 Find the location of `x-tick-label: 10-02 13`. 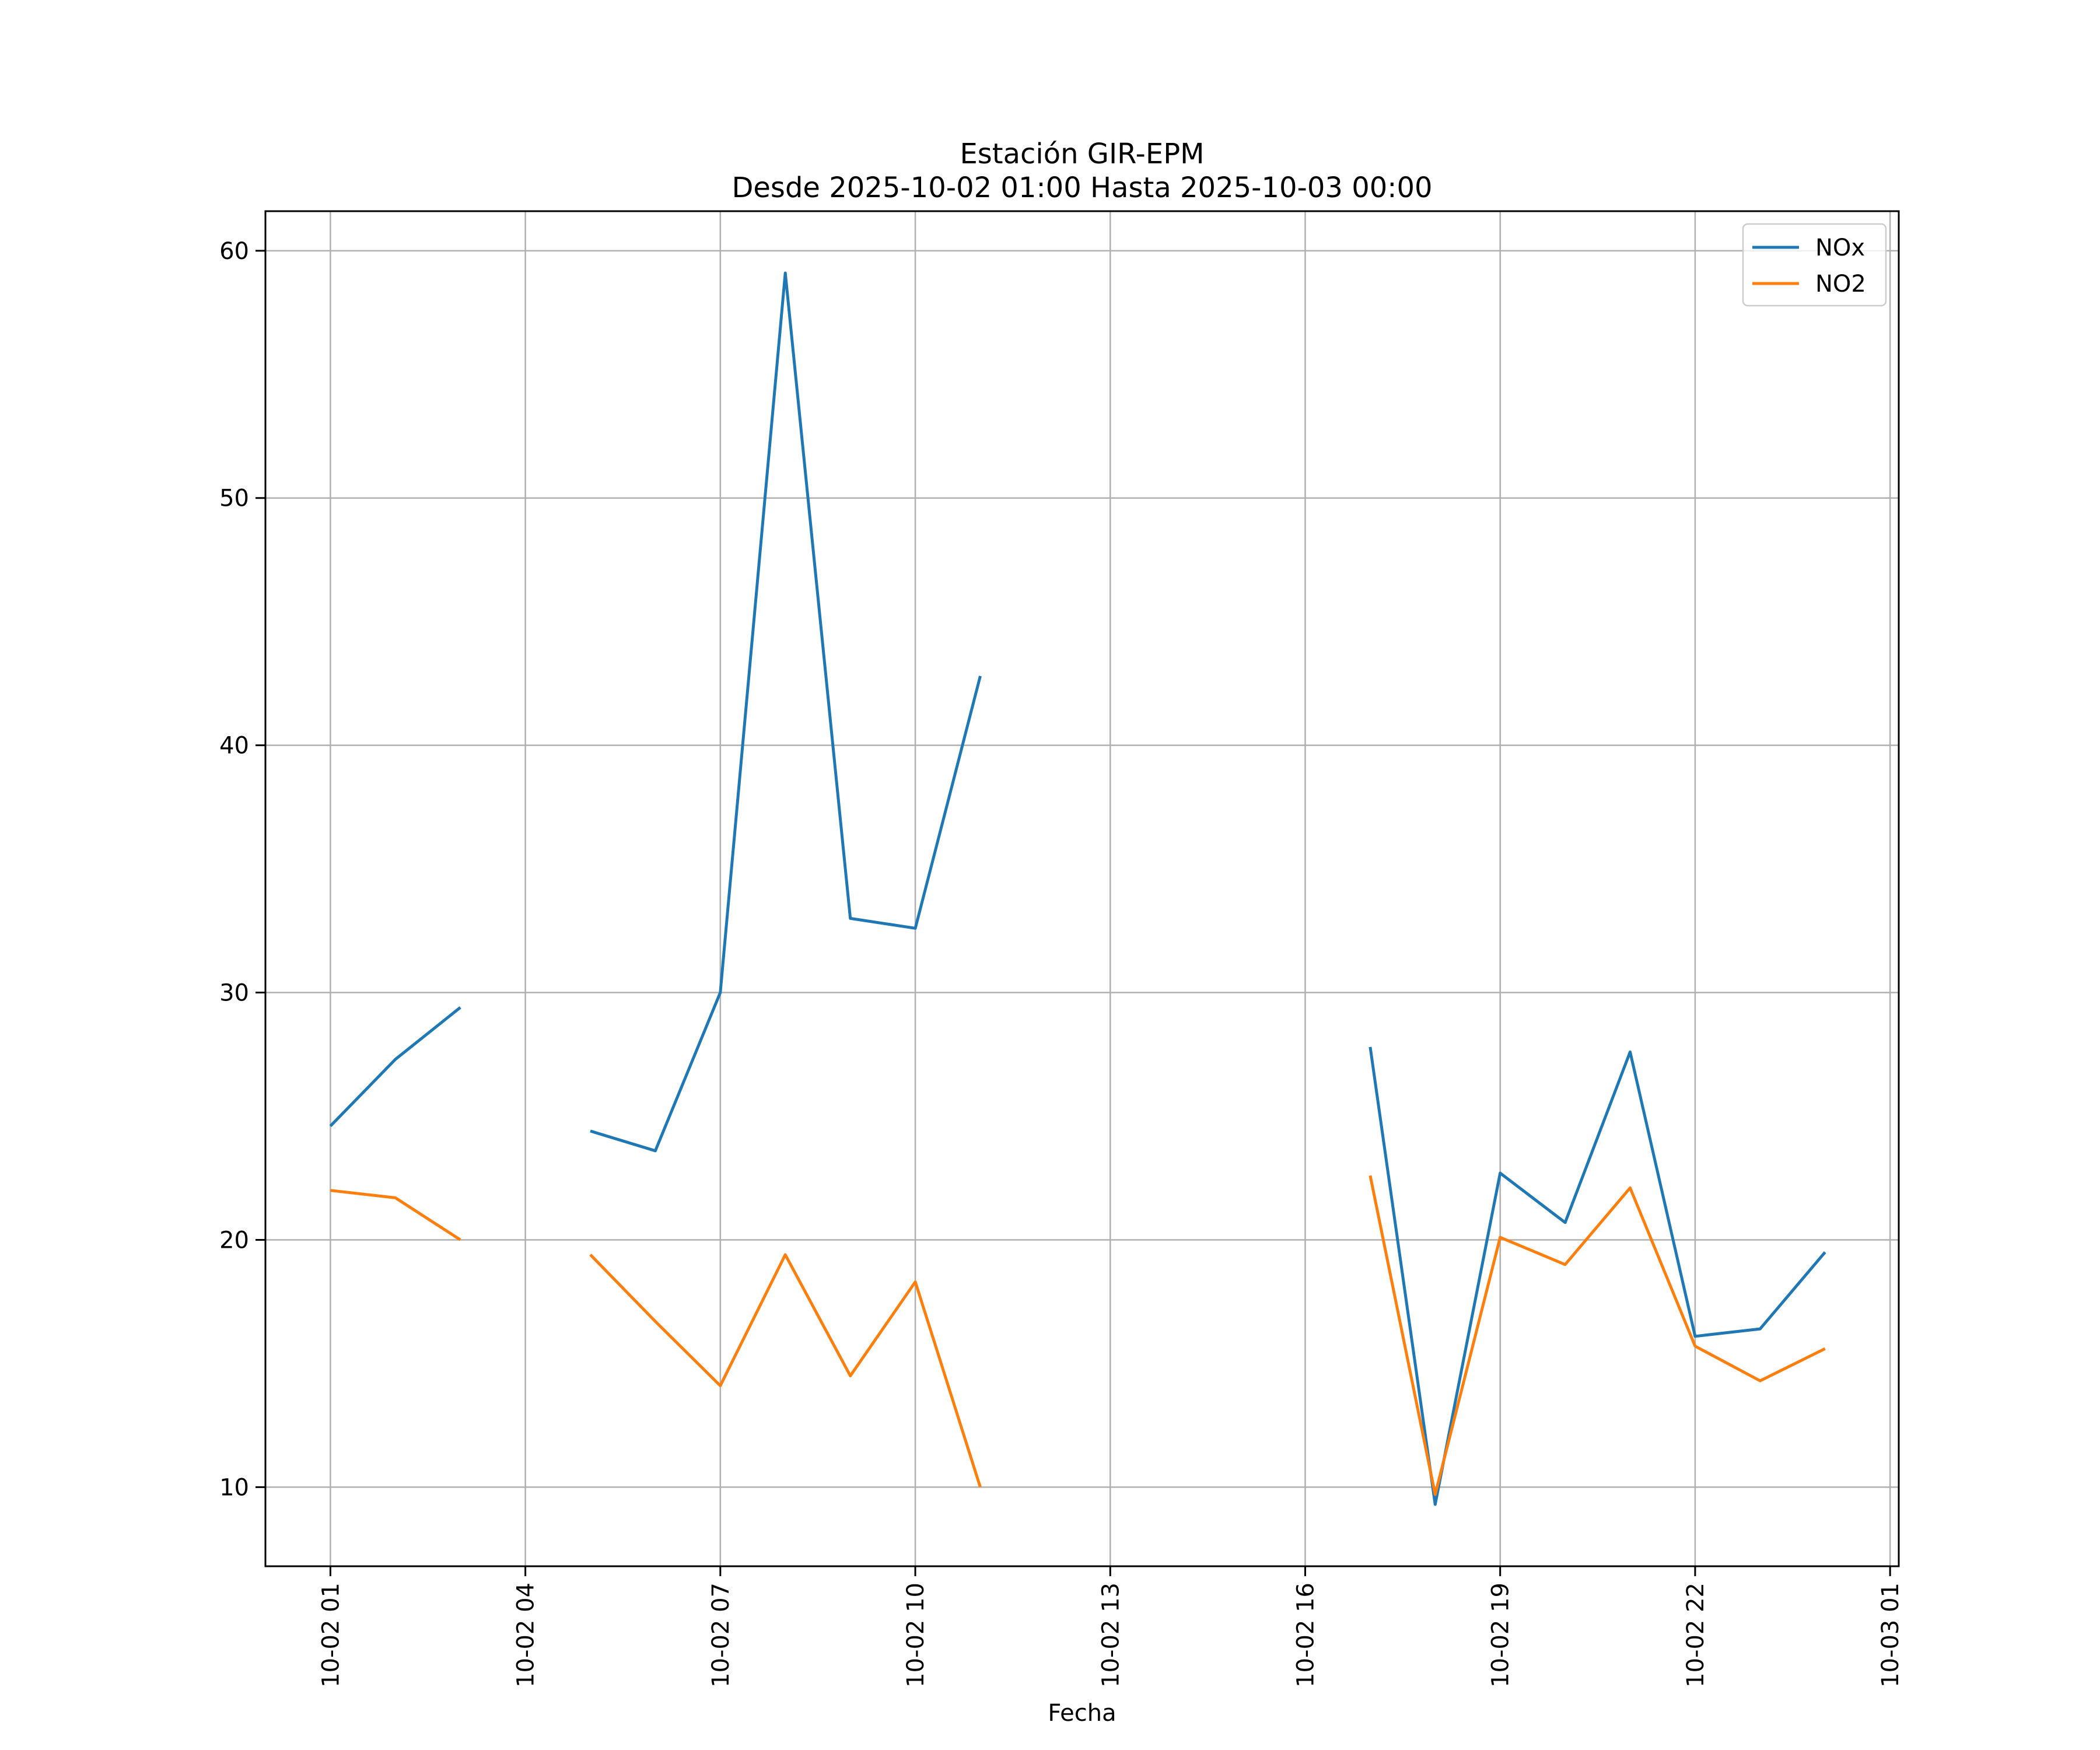

x-tick-label: 10-02 13 is located at coordinates (1110, 1636).